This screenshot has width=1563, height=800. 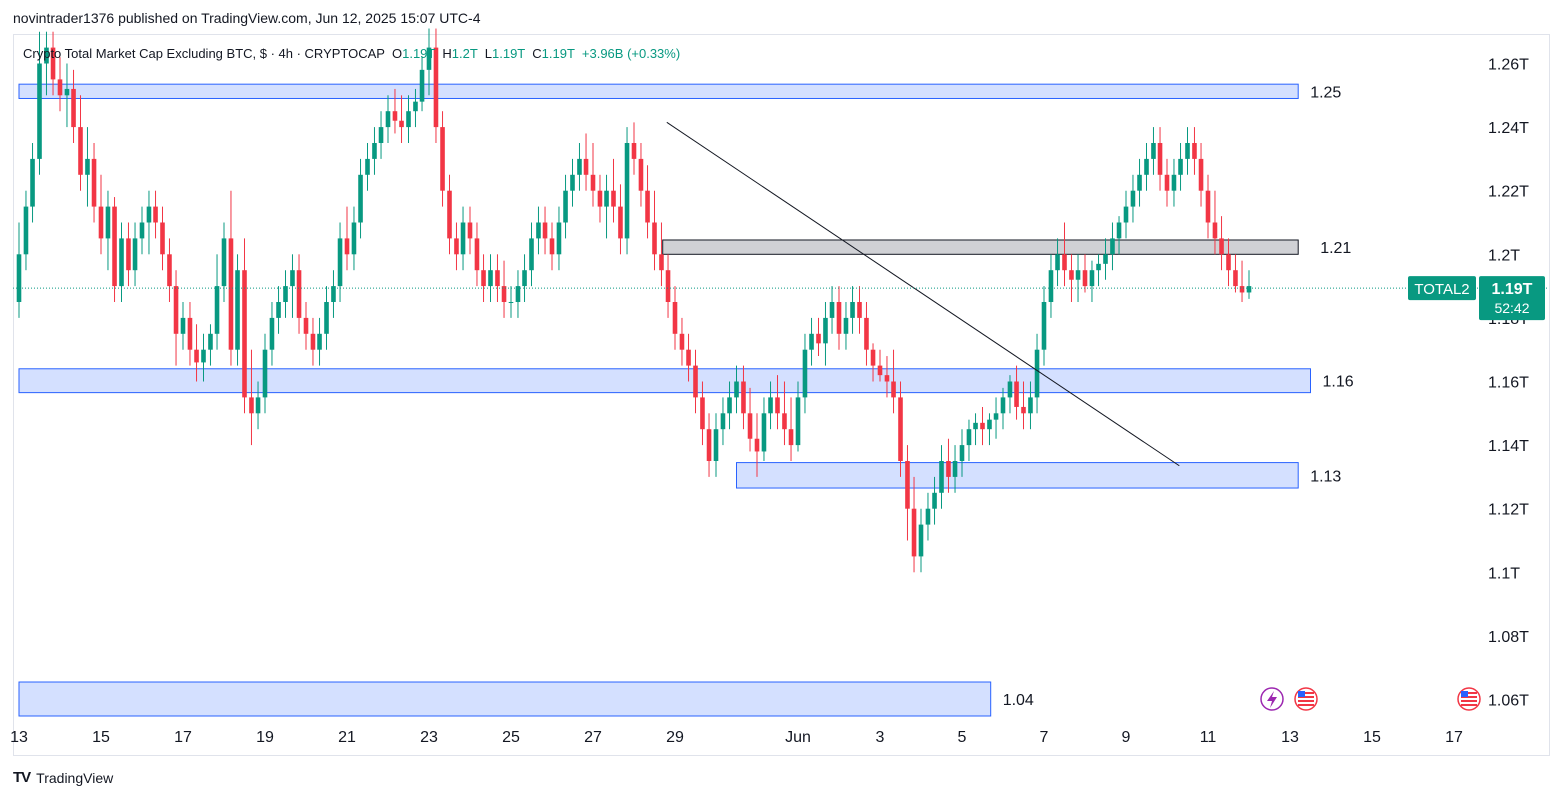 I want to click on y-tick-label: 1.06T, so click(x=1508, y=701).